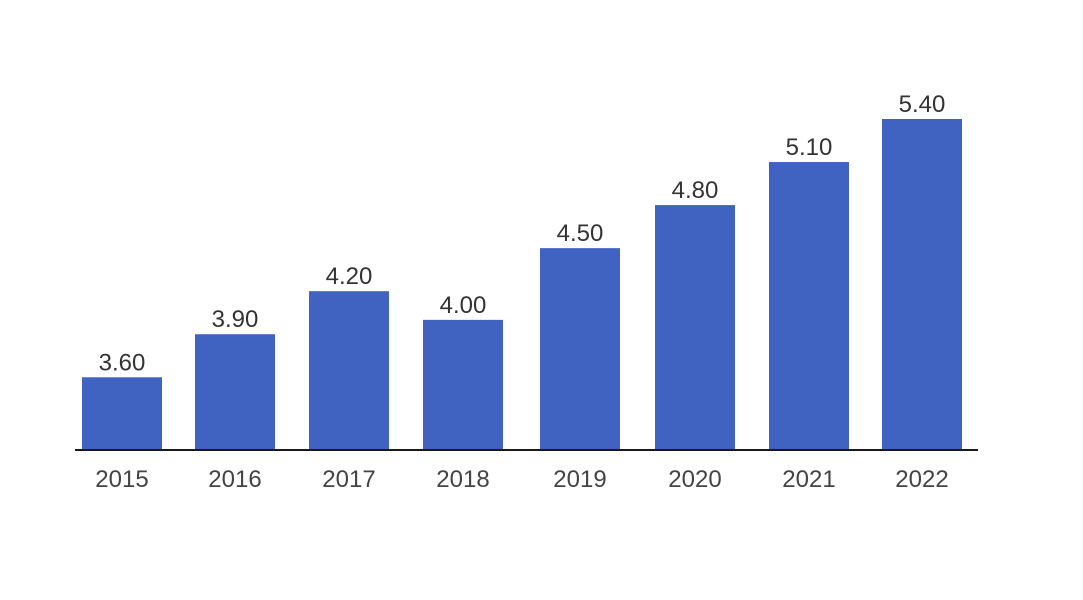 The image size is (1083, 600). I want to click on bar-2018, so click(463, 384).